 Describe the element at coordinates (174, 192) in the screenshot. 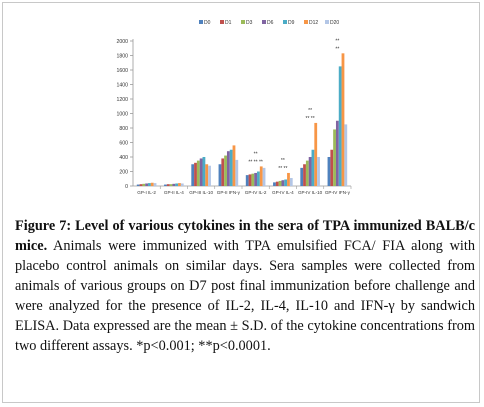

I see `x-tick-label: GP-II IL-4` at that location.